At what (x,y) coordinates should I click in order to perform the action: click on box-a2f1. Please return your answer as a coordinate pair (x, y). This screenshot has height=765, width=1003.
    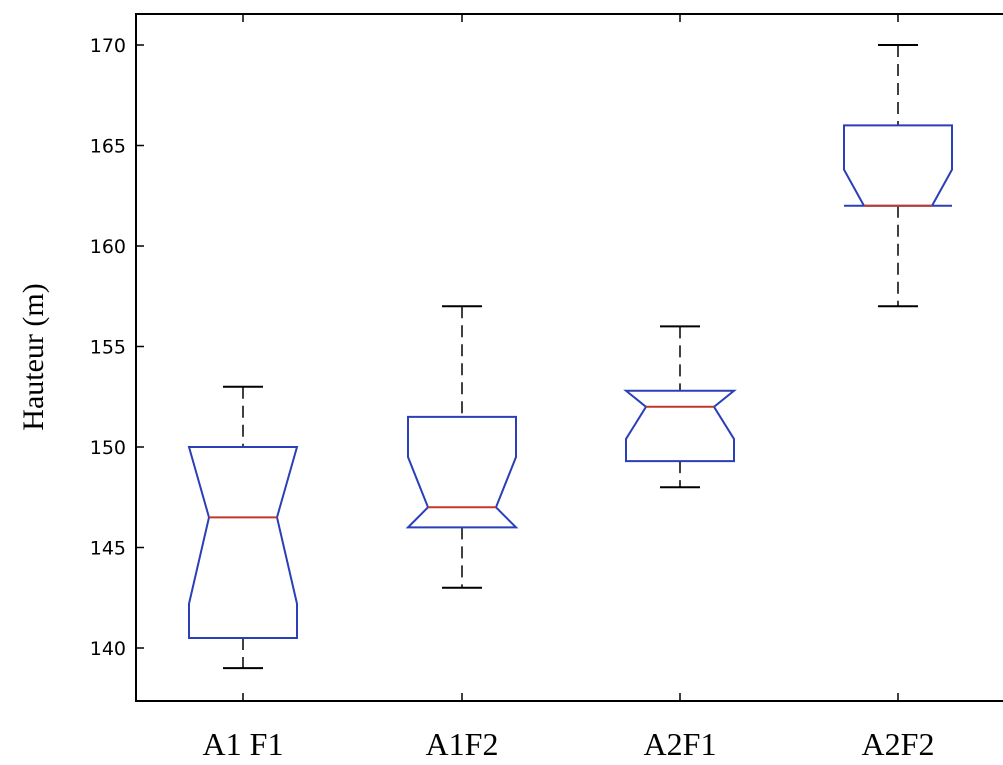
    Looking at the image, I should click on (680, 407).